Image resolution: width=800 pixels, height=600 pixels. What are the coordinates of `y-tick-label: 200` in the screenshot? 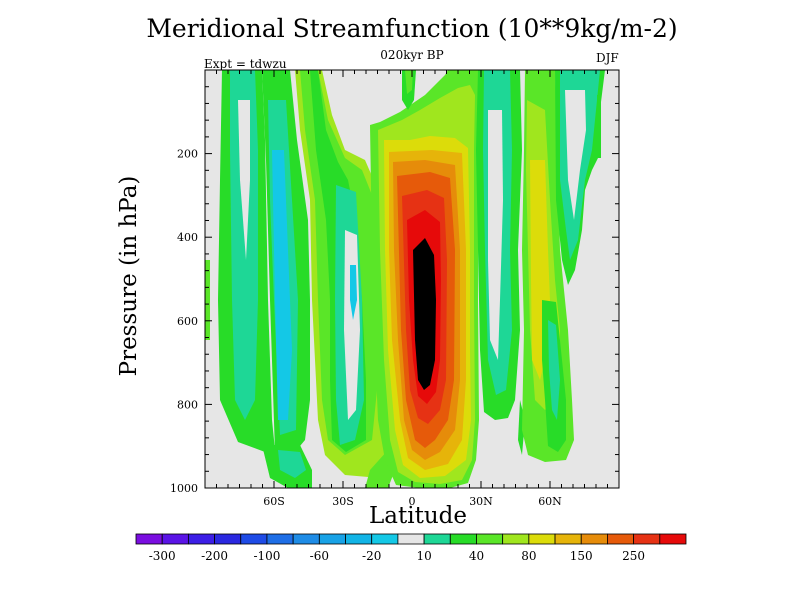 It's located at (187, 154).